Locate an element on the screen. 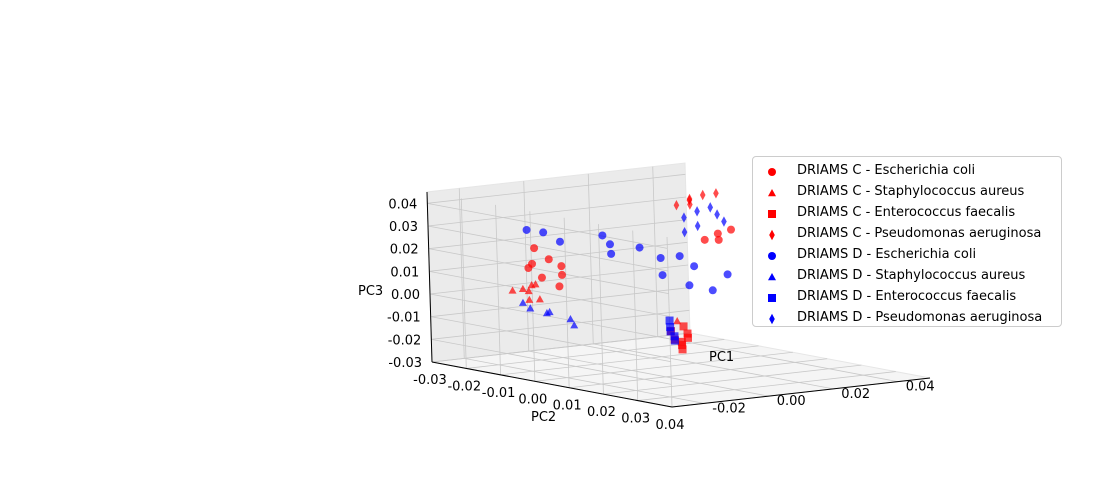  y-tick-label: 0.01 is located at coordinates (567, 406).